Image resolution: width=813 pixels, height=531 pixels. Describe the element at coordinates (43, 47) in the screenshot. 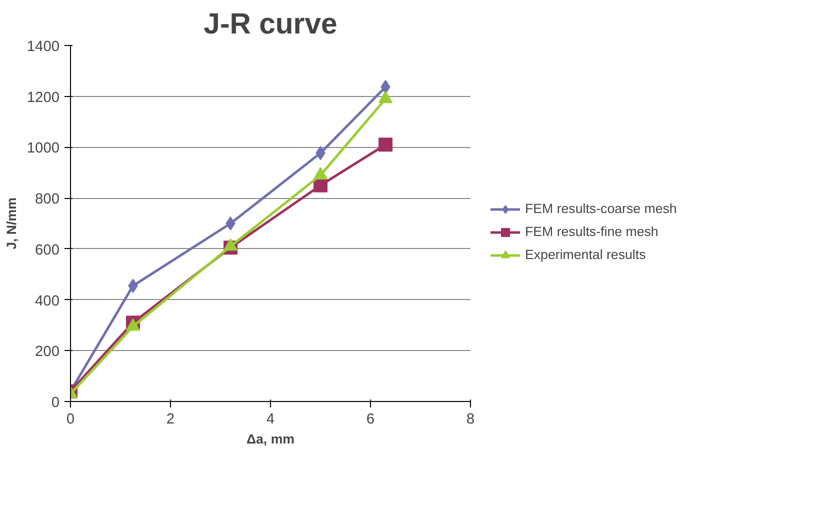

I see `y-tick-label: 1400` at that location.